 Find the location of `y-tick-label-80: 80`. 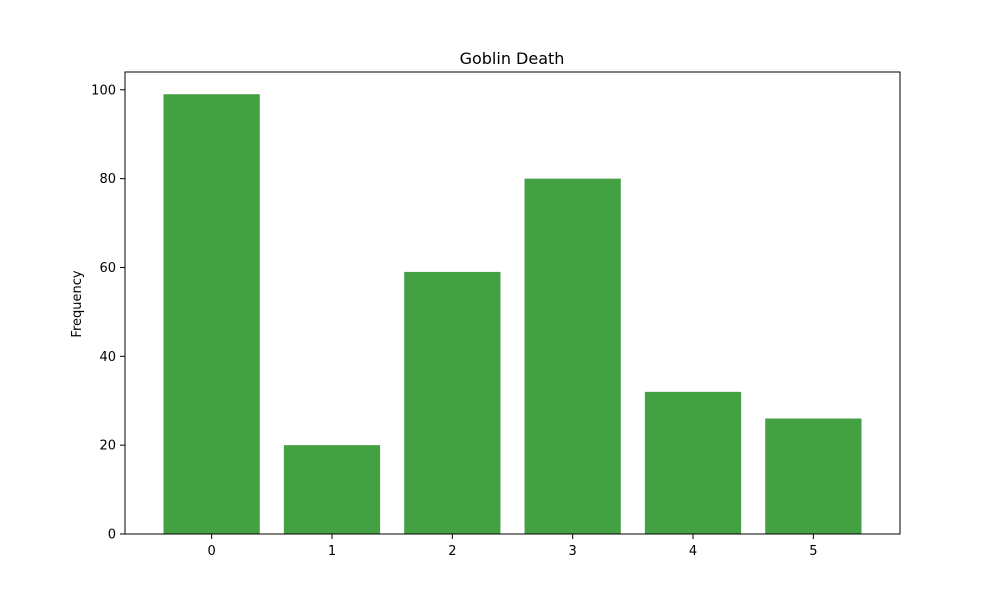

y-tick-label-80: 80 is located at coordinates (107, 179).